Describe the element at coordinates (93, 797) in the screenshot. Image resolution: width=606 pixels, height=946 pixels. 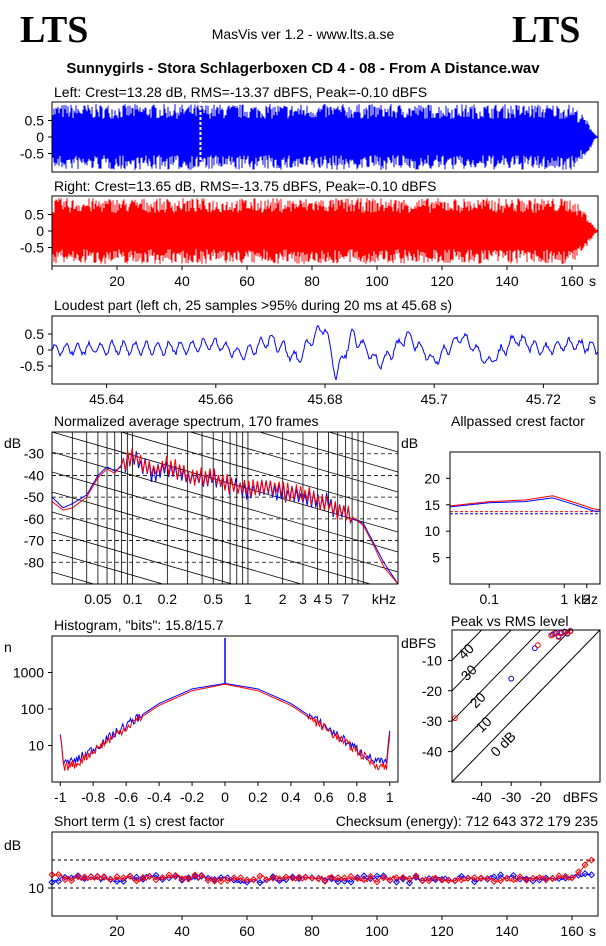
I see `histogram-xtick: -0.8` at that location.